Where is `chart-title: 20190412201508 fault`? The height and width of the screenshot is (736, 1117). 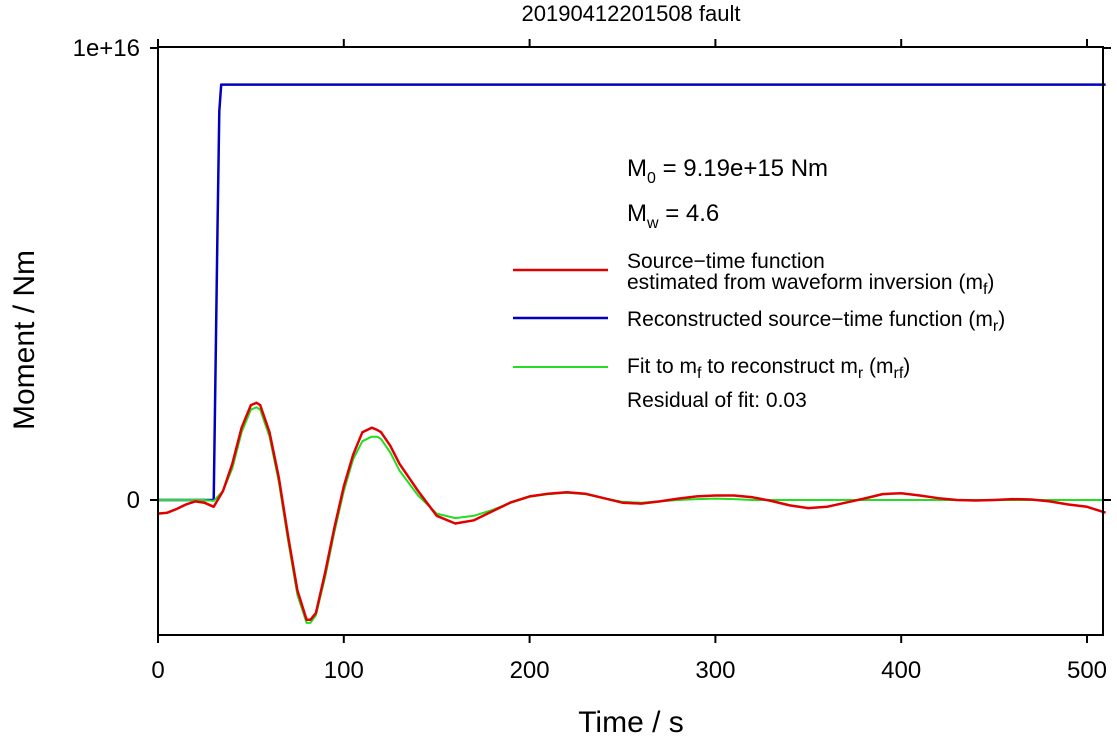 chart-title: 20190412201508 fault is located at coordinates (631, 13).